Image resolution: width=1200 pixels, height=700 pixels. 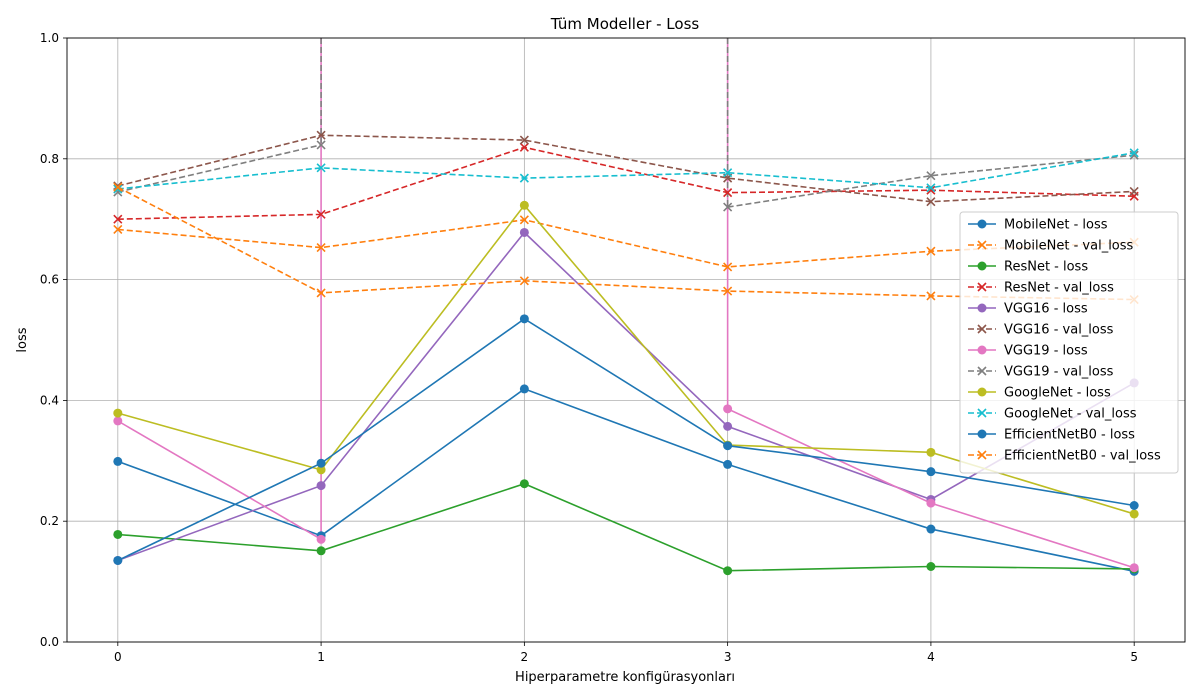 I want to click on legend-item: VGG16 - loss, so click(x=1028, y=309).